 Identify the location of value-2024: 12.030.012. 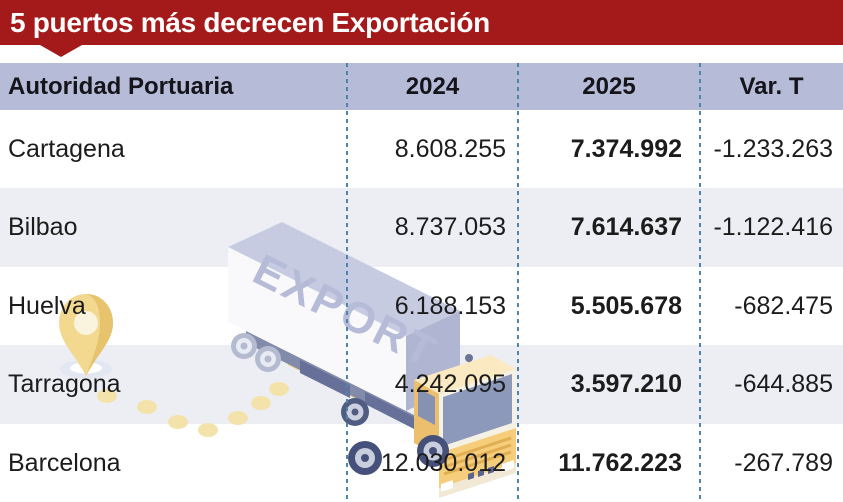
(443, 462).